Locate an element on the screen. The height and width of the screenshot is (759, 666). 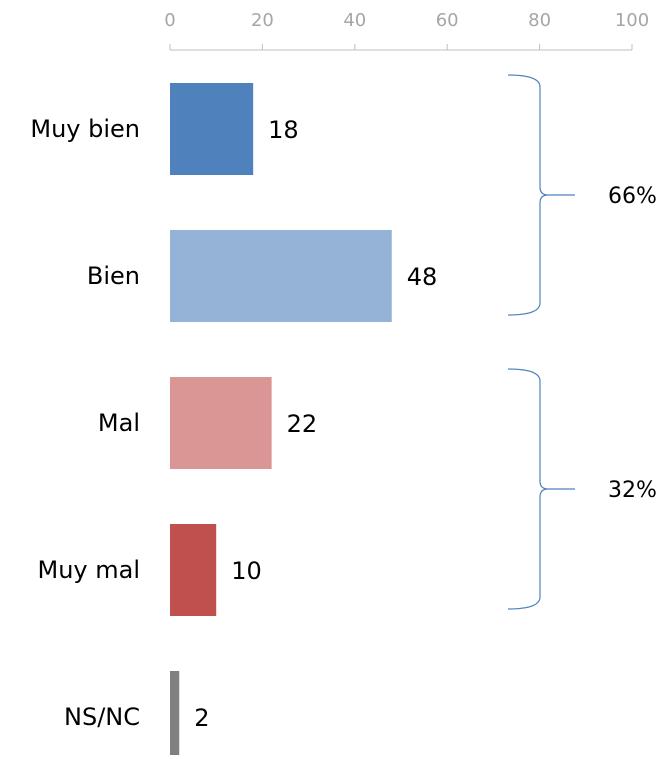
category-label: Muy bien is located at coordinates (85, 129).